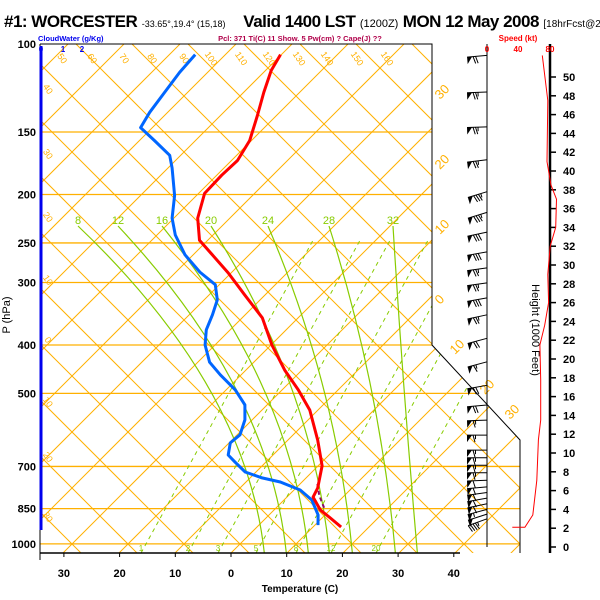 The height and width of the screenshot is (600, 600). I want to click on pressure-tick-label: 100, so click(27, 45).